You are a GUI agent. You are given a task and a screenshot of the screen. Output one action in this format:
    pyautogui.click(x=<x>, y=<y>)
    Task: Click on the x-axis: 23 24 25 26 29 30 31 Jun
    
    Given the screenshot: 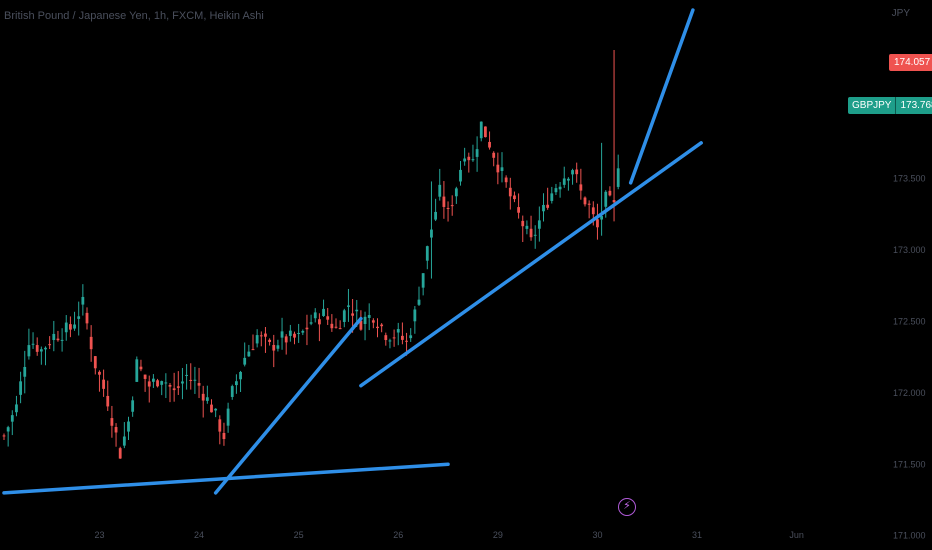 What is the action you would take?
    pyautogui.click(x=448, y=535)
    